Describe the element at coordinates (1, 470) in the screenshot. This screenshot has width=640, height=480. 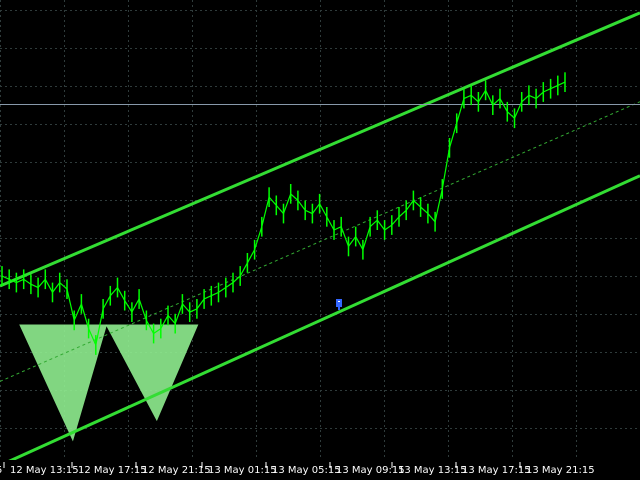
I see `time-label-partial: 5` at that location.